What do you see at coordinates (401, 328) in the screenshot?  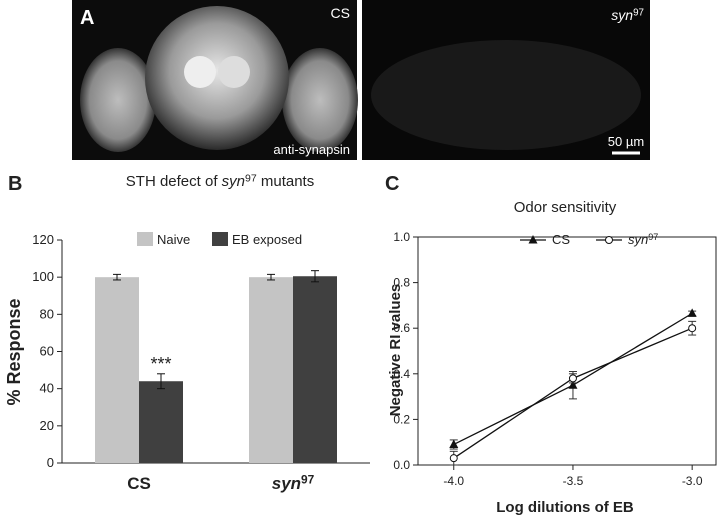 I see `y-tick-label: 0.6` at bounding box center [401, 328].